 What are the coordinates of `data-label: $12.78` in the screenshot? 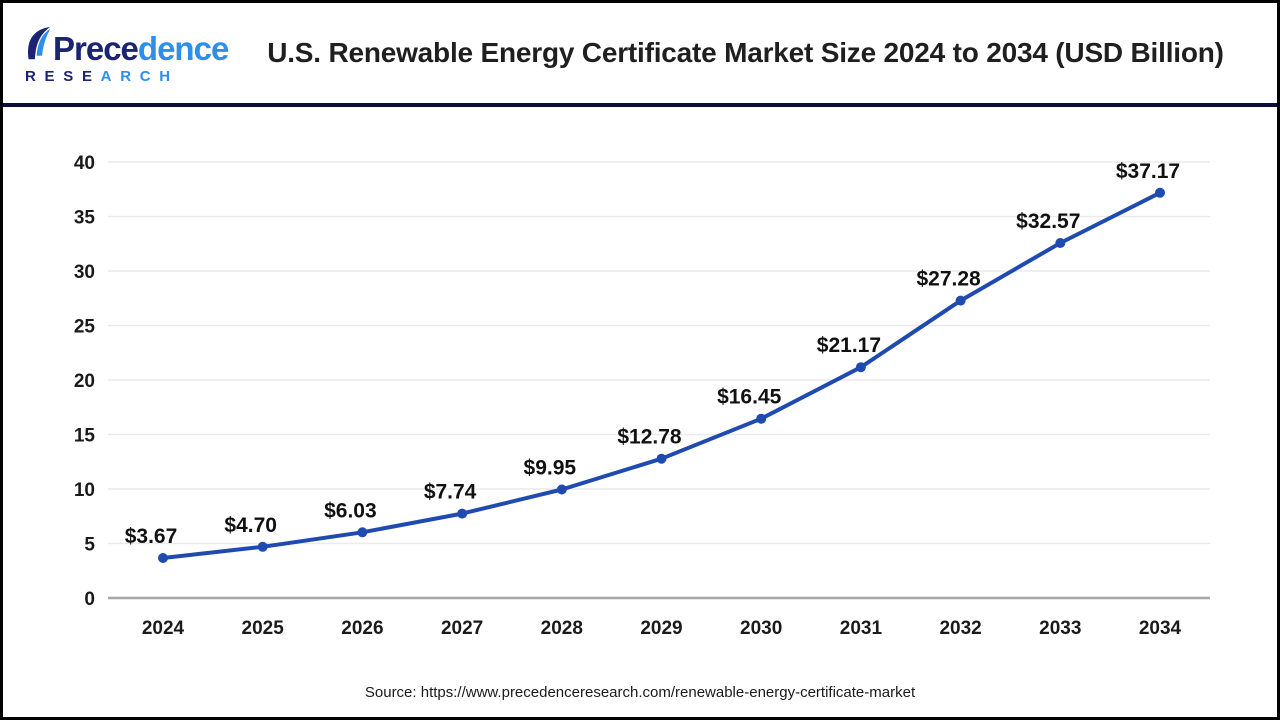 It's located at (649, 437).